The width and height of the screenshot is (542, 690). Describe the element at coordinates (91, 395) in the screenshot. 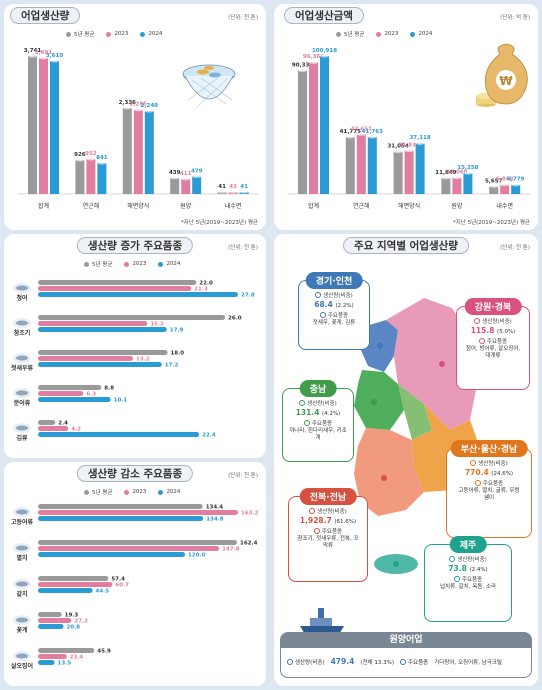

I see `data-label: 6.3` at that location.